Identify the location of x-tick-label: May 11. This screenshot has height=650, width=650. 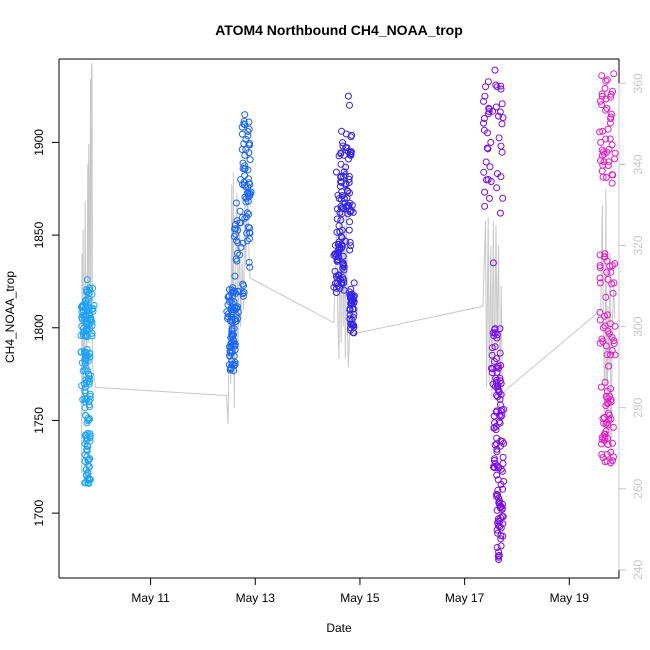
(150, 598).